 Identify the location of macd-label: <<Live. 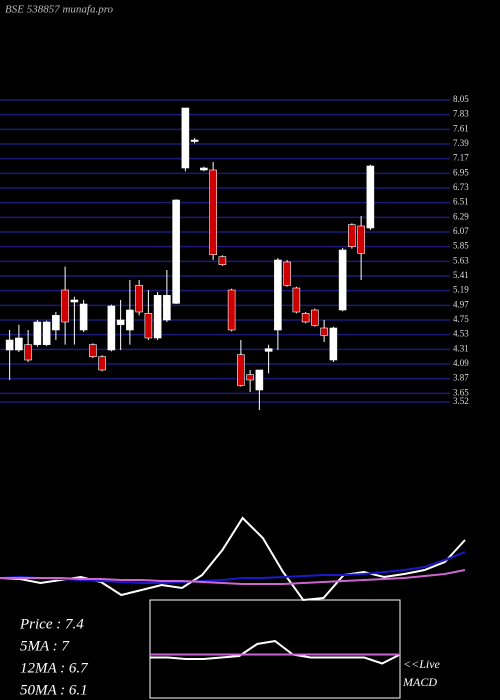
(422, 664).